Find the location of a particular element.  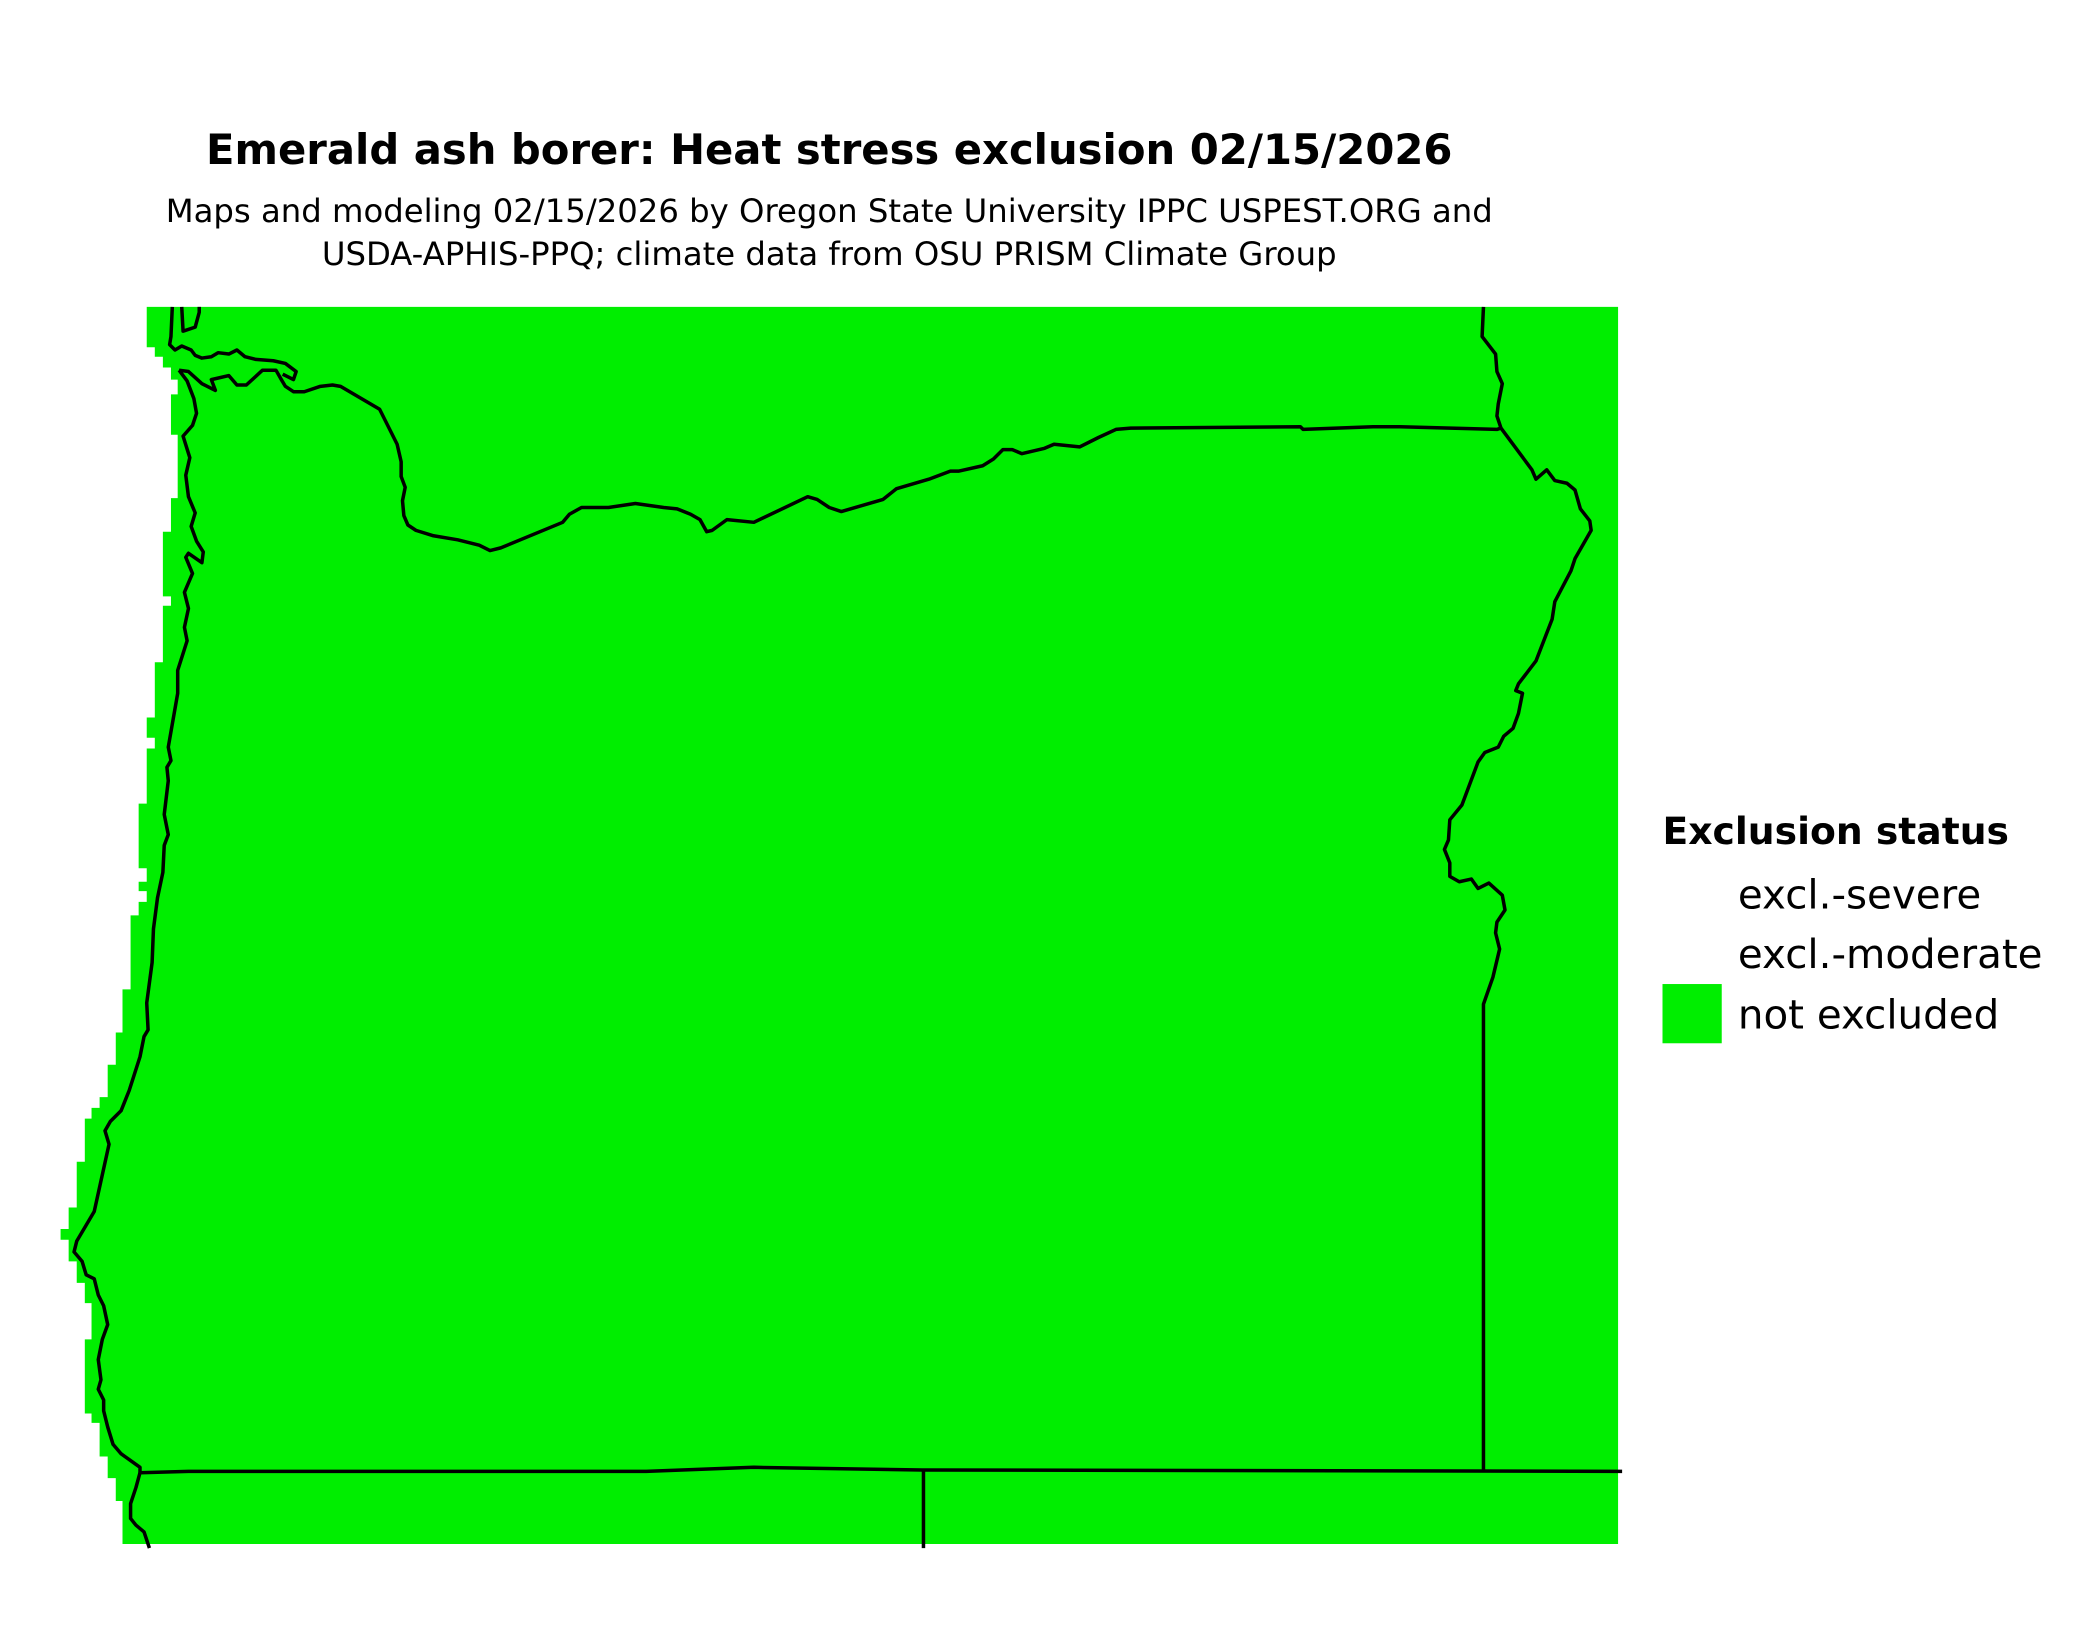

washington-idaho-border is located at coordinates (1492, 367).